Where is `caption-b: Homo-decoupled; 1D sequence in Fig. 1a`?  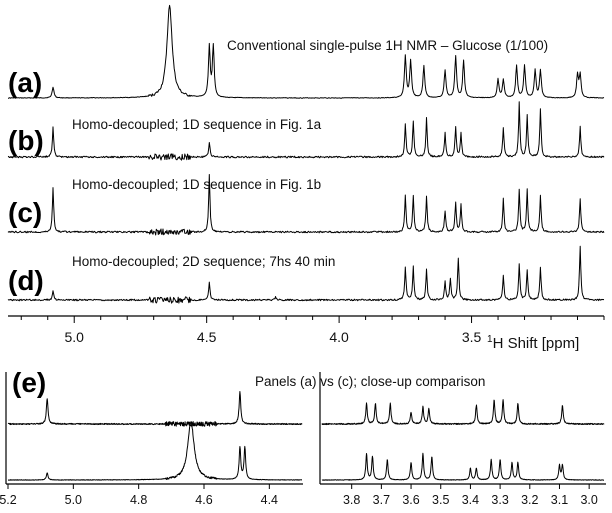 caption-b: Homo-decoupled; 1D sequence in Fig. 1a is located at coordinates (197, 124).